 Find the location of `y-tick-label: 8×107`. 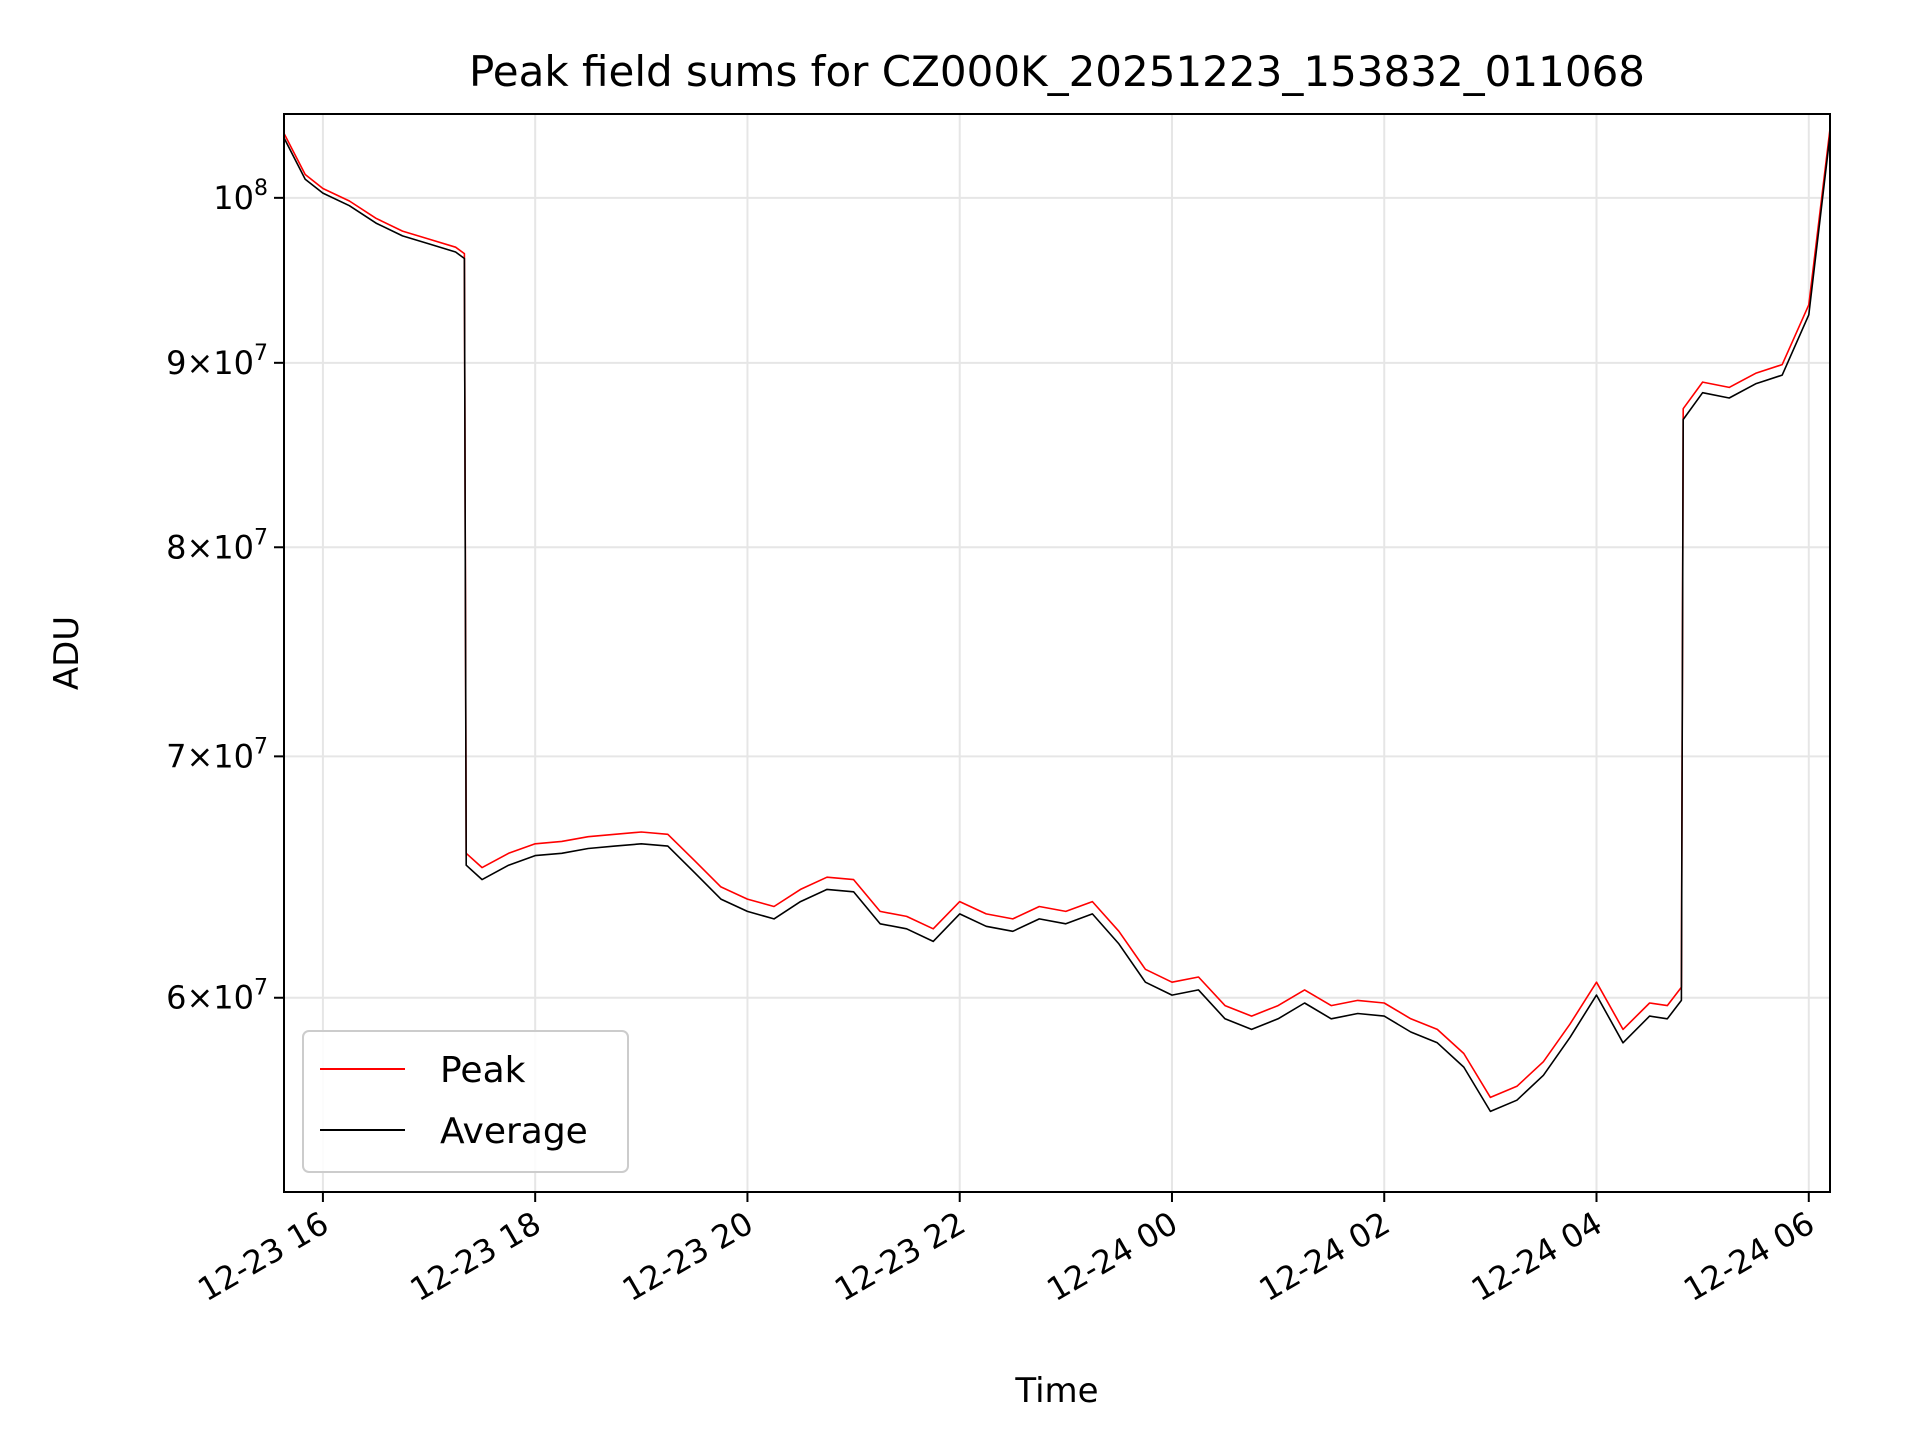

y-tick-label: 8×107 is located at coordinates (217, 545).